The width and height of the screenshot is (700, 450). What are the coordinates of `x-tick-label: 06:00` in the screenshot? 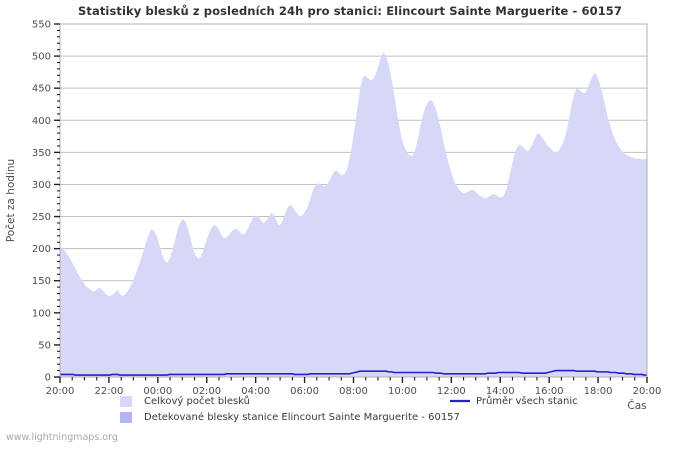 It's located at (304, 391).